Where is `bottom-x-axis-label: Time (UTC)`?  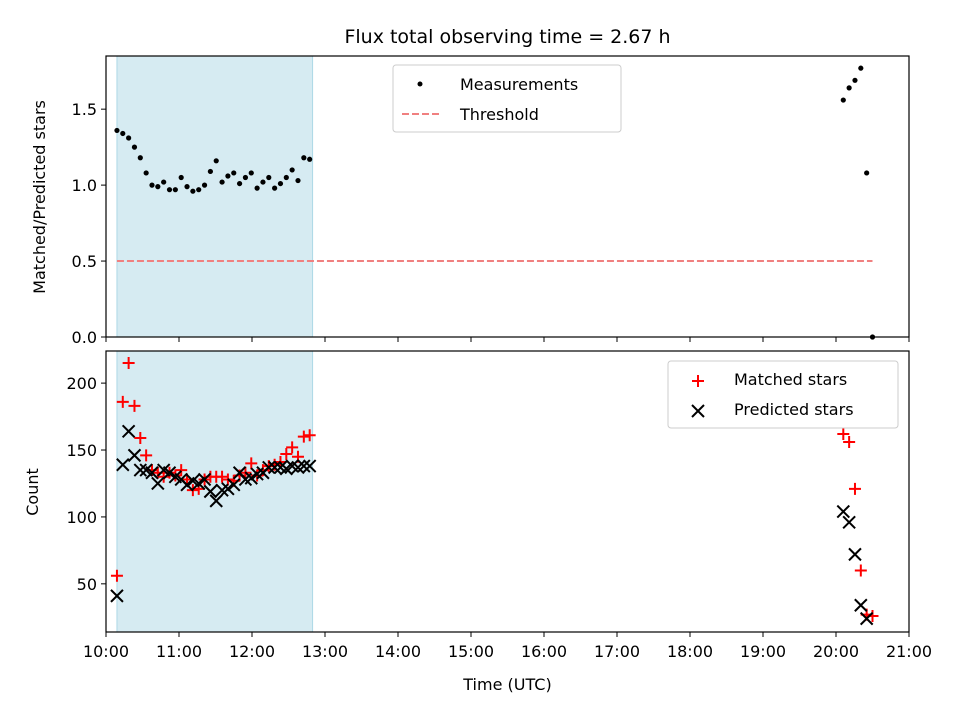
bottom-x-axis-label: Time (UTC) is located at coordinates (506, 684).